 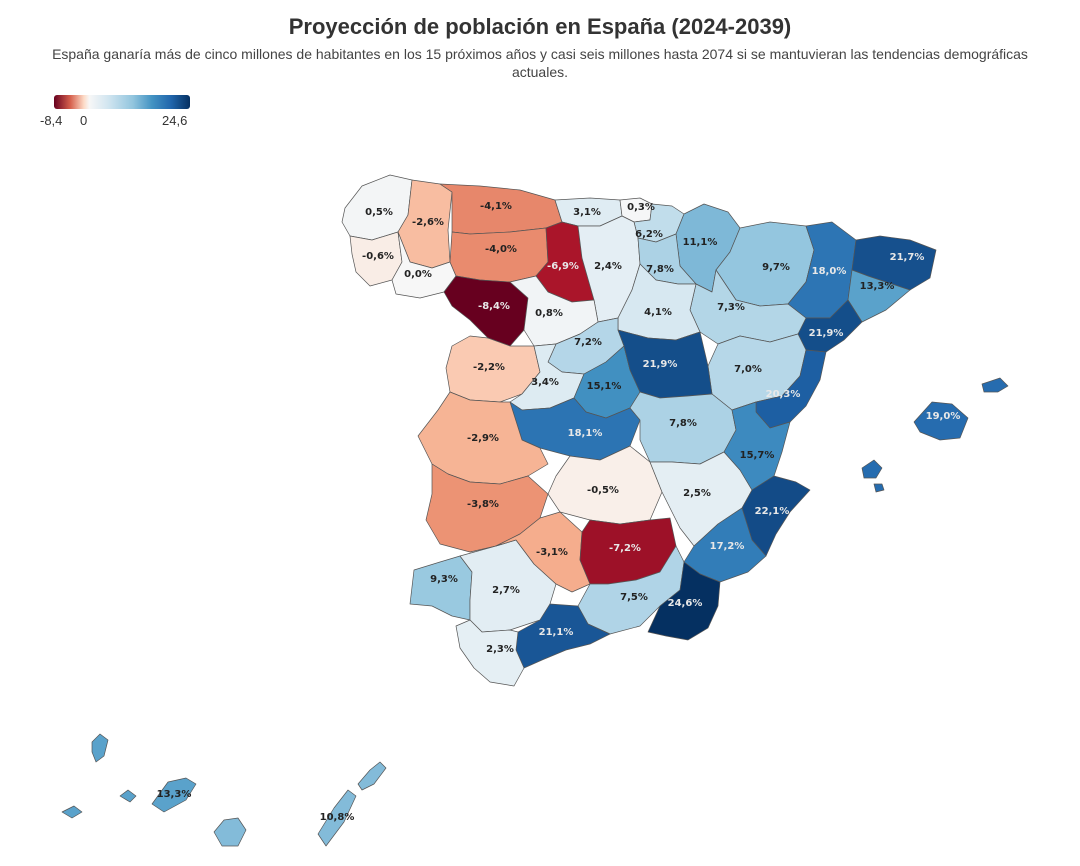 What do you see at coordinates (563, 266) in the screenshot?
I see `province-label-palencia: -6,9%` at bounding box center [563, 266].